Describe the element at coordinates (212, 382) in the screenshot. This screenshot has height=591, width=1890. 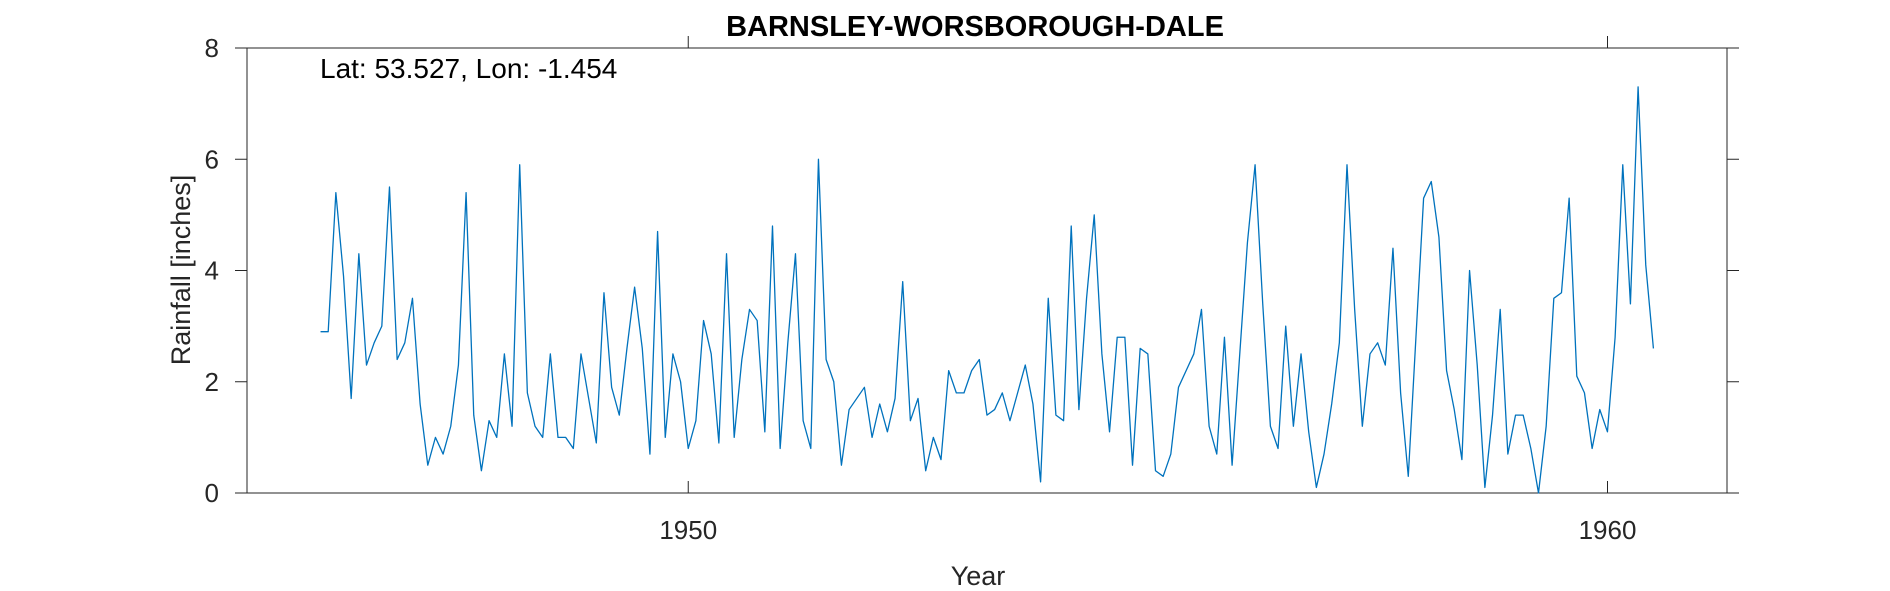
I see `y-tick-label: 2` at that location.